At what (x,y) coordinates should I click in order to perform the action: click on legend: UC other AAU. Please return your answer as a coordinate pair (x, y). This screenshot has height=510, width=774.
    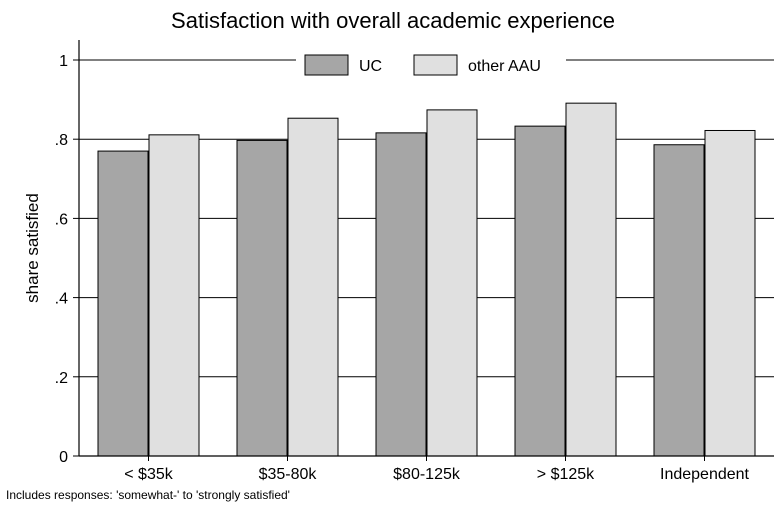
    Looking at the image, I should click on (431, 65).